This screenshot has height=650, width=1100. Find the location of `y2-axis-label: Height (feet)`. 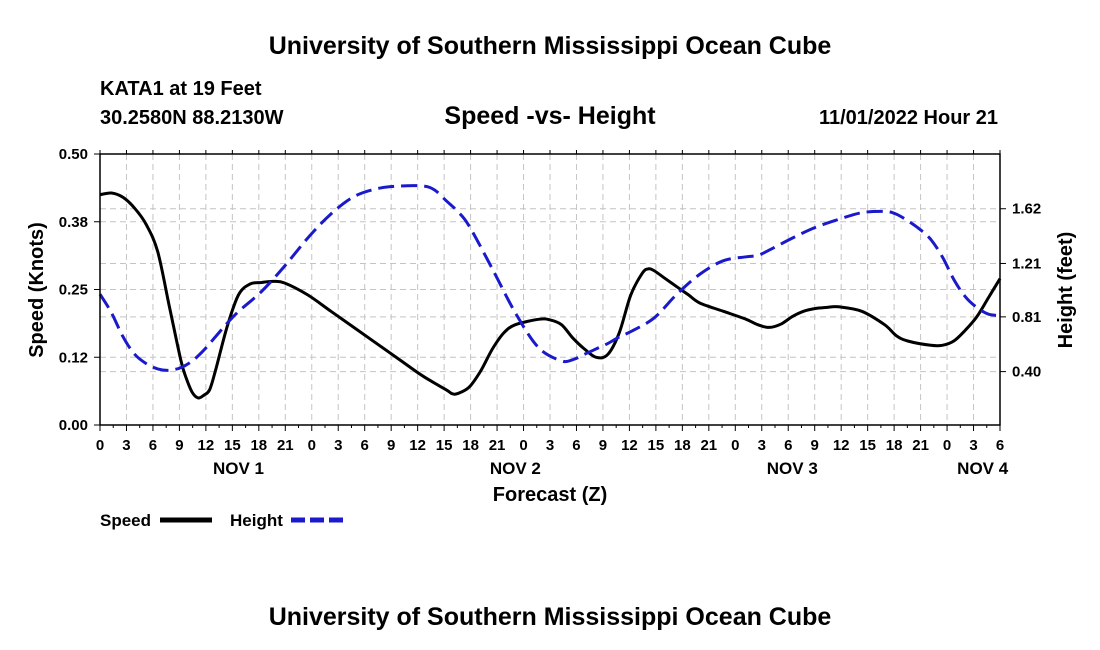

y2-axis-label: Height (feet) is located at coordinates (1066, 290).